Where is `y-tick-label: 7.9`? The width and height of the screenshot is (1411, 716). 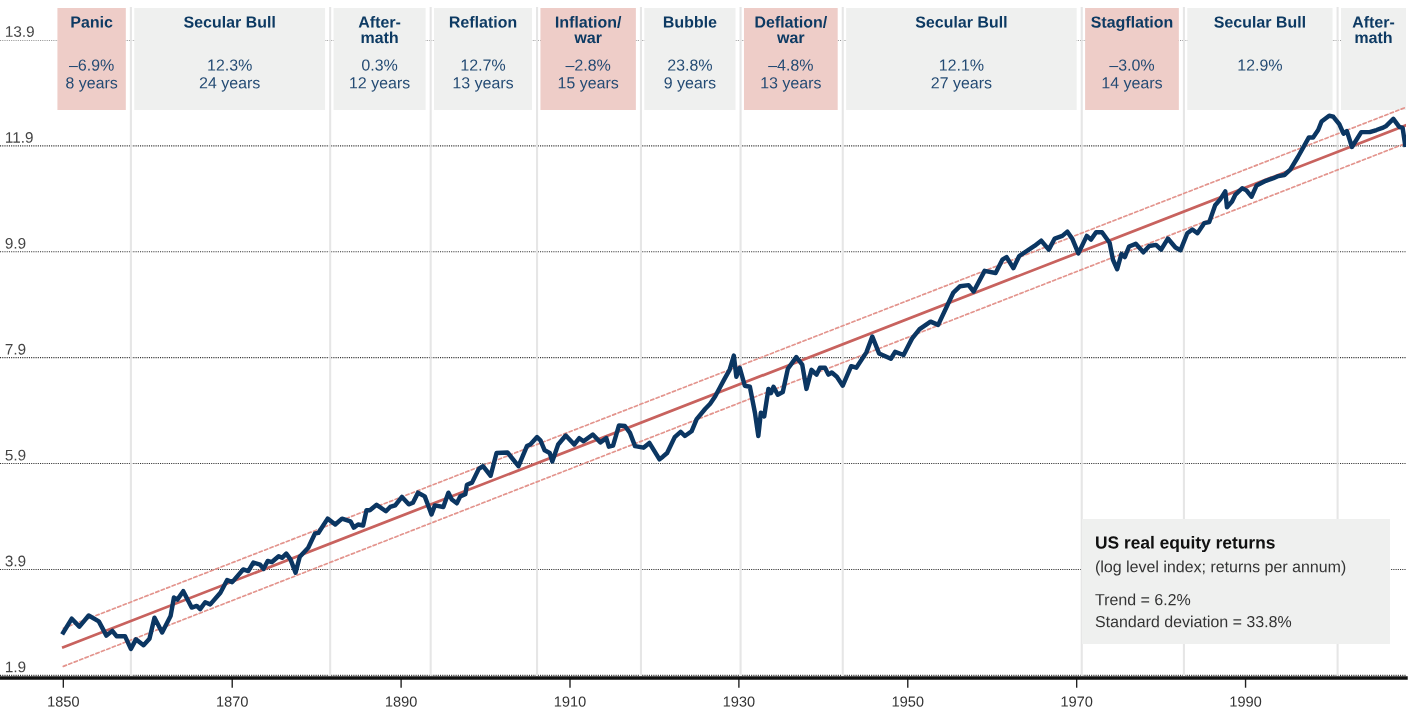 y-tick-label: 7.9 is located at coordinates (15, 349).